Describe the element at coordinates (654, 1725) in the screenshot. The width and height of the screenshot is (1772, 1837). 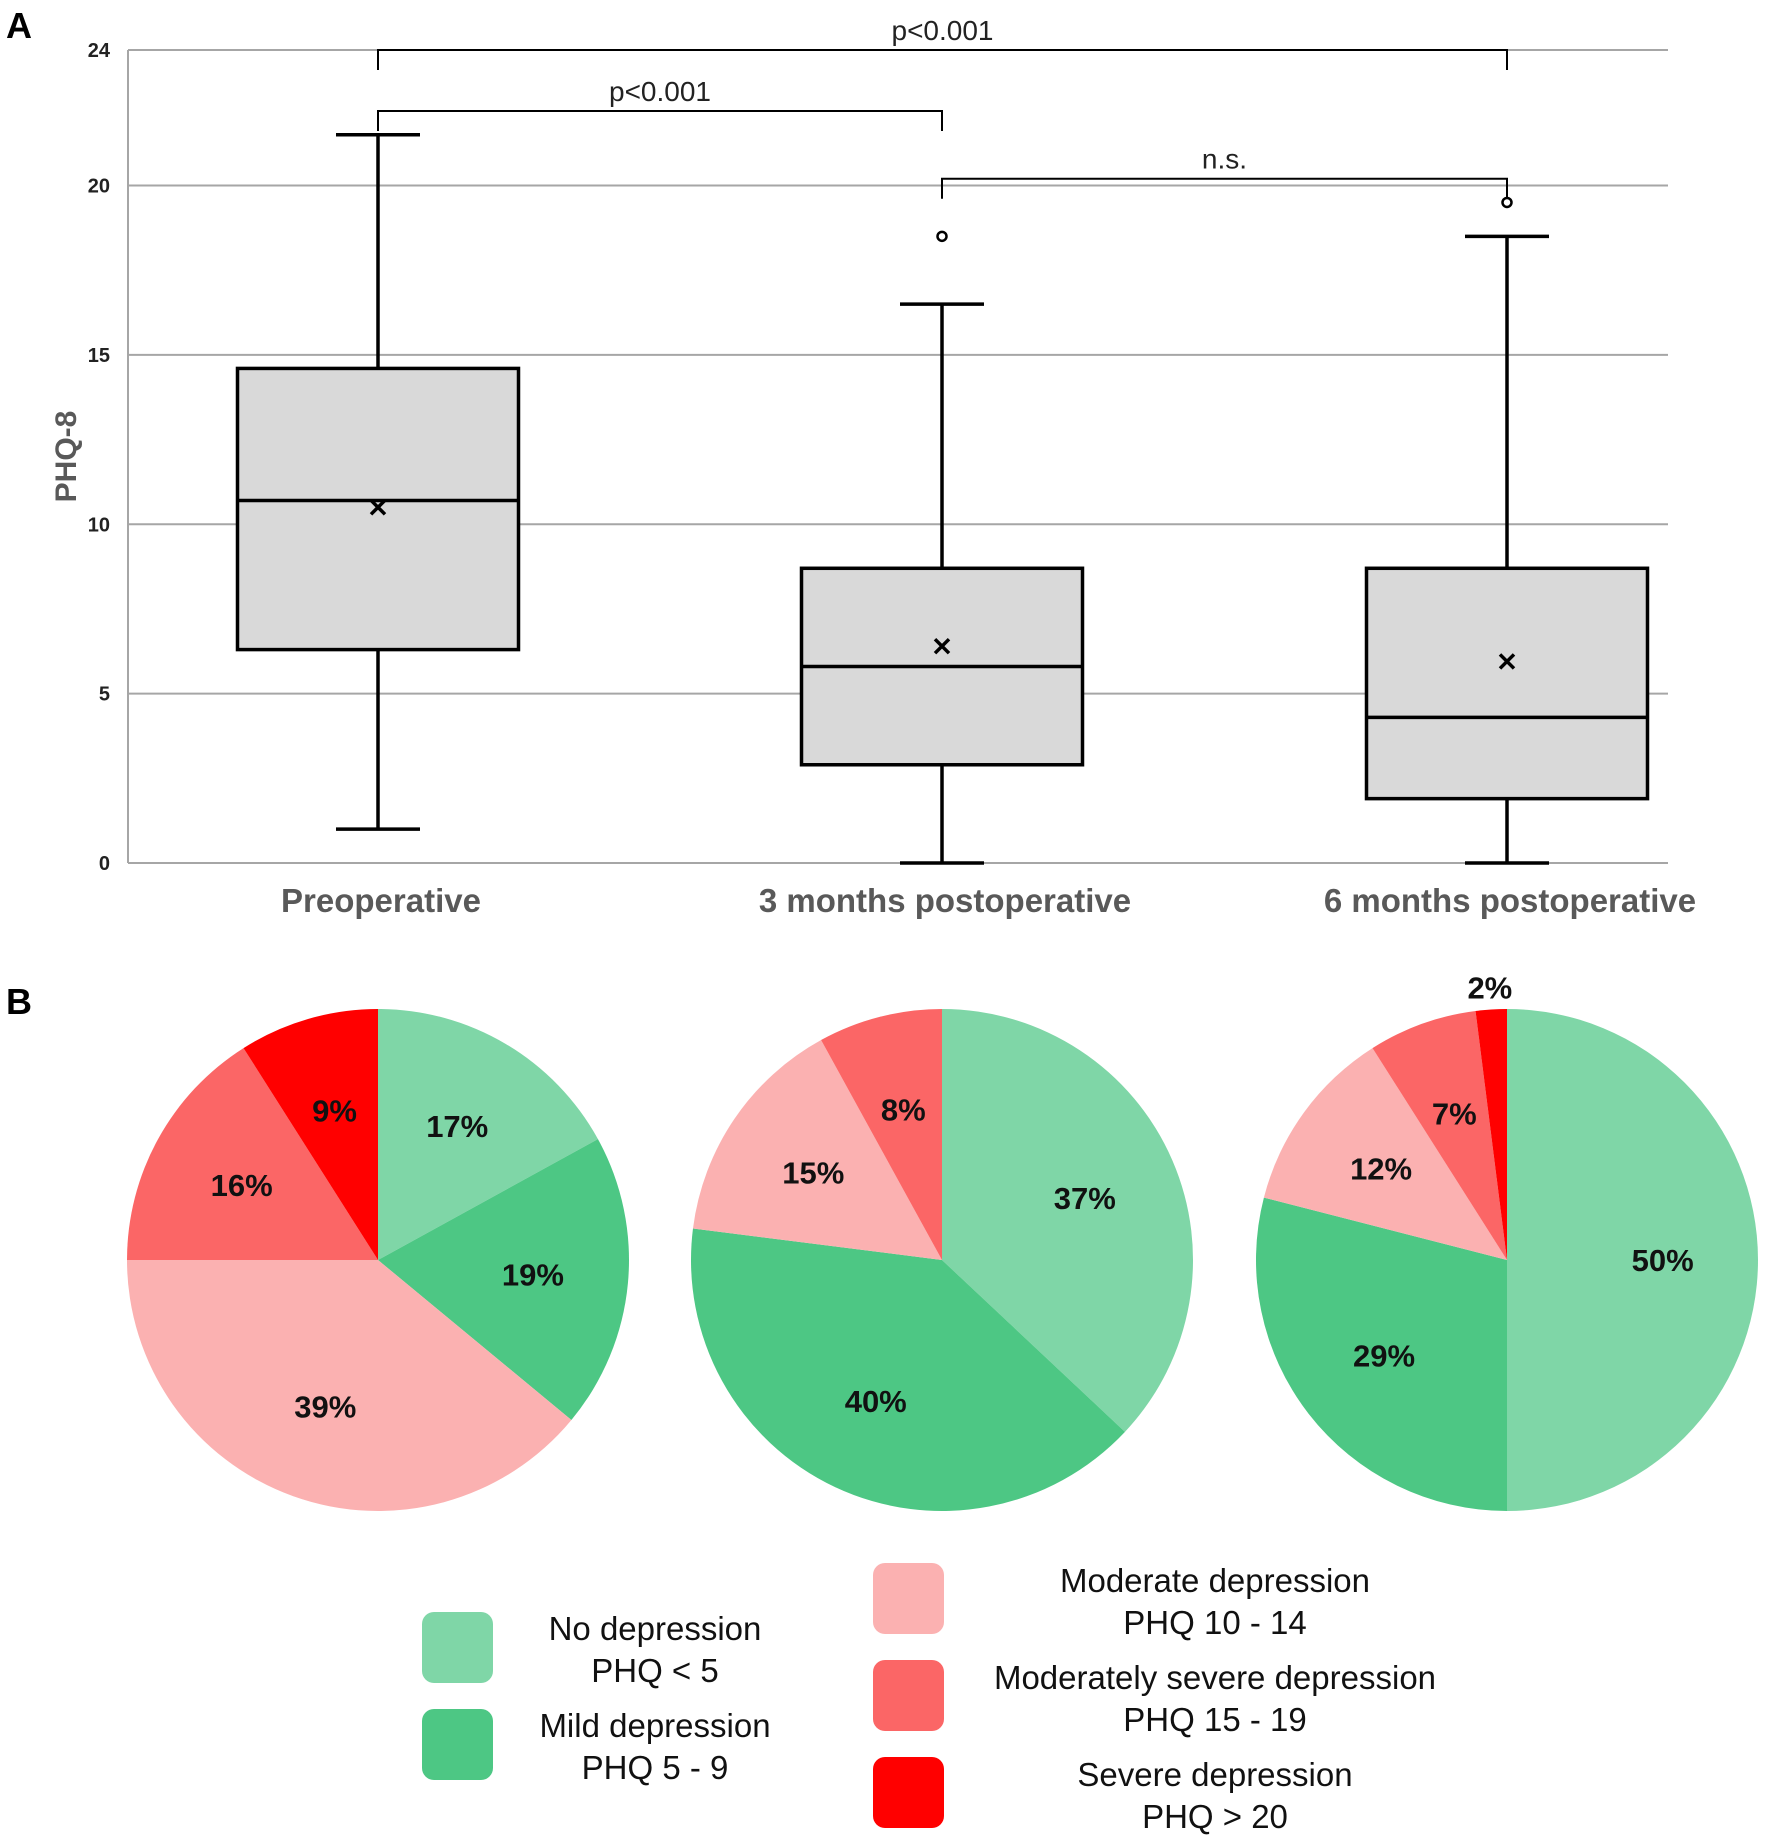
I see `legend-name: Mild depression` at that location.